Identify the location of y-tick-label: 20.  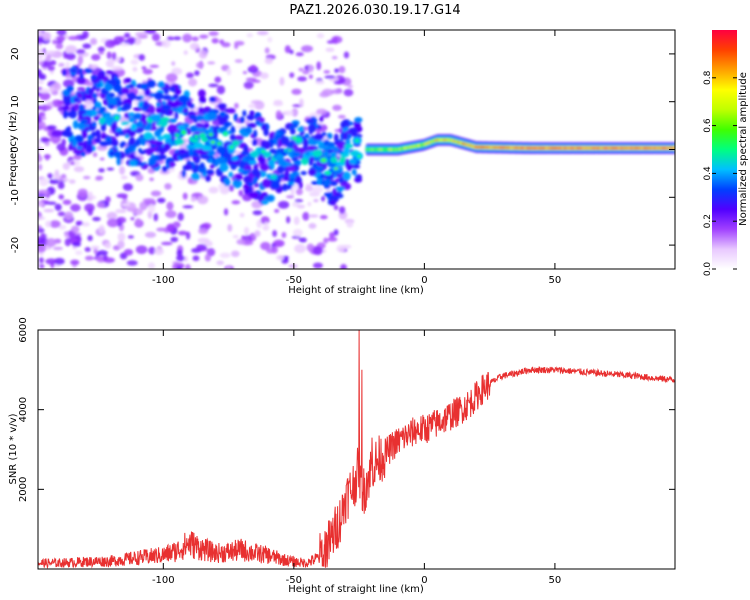
(15, 54).